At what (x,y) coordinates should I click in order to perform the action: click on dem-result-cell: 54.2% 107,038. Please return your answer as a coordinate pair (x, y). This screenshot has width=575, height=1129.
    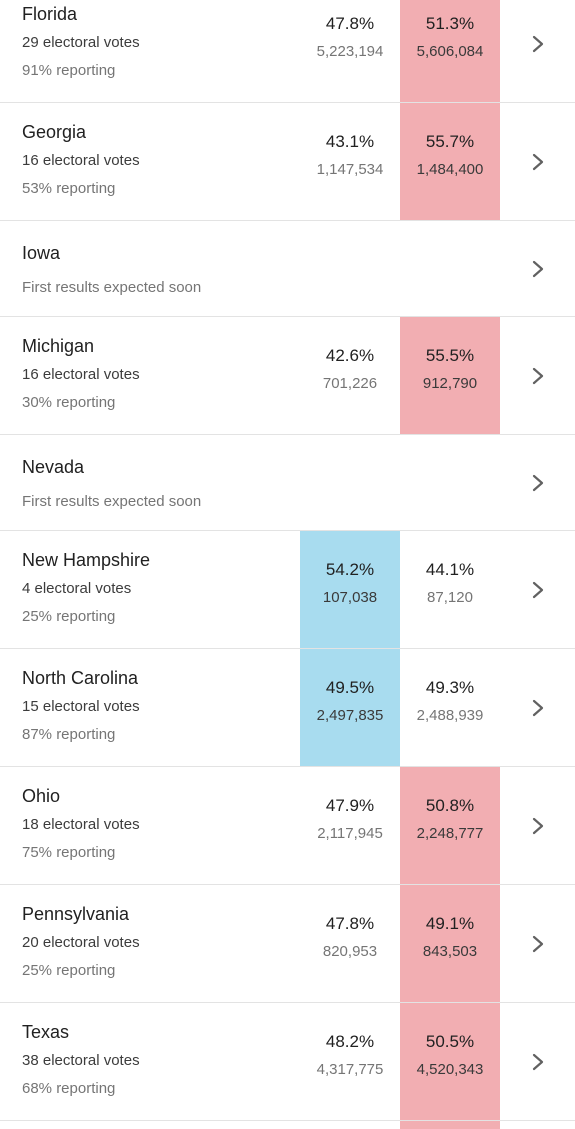
    Looking at the image, I should click on (350, 589).